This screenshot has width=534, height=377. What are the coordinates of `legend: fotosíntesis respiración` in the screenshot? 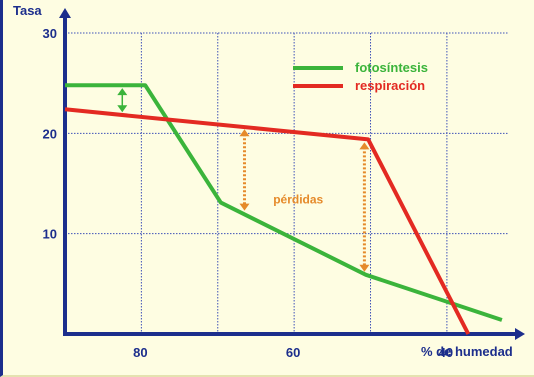 It's located at (360, 76).